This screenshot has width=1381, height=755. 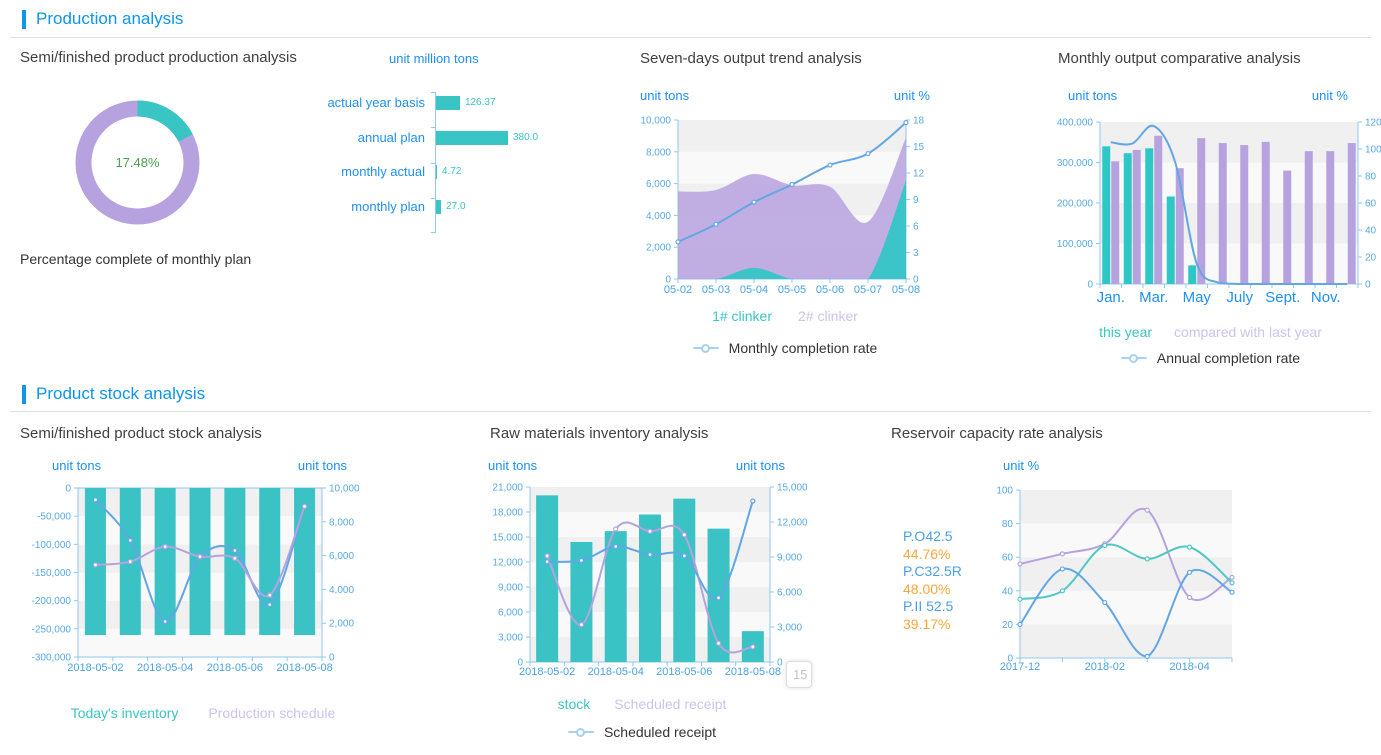 What do you see at coordinates (927, 553) in the screenshot?
I see `cement-grade-value: 44.76%` at bounding box center [927, 553].